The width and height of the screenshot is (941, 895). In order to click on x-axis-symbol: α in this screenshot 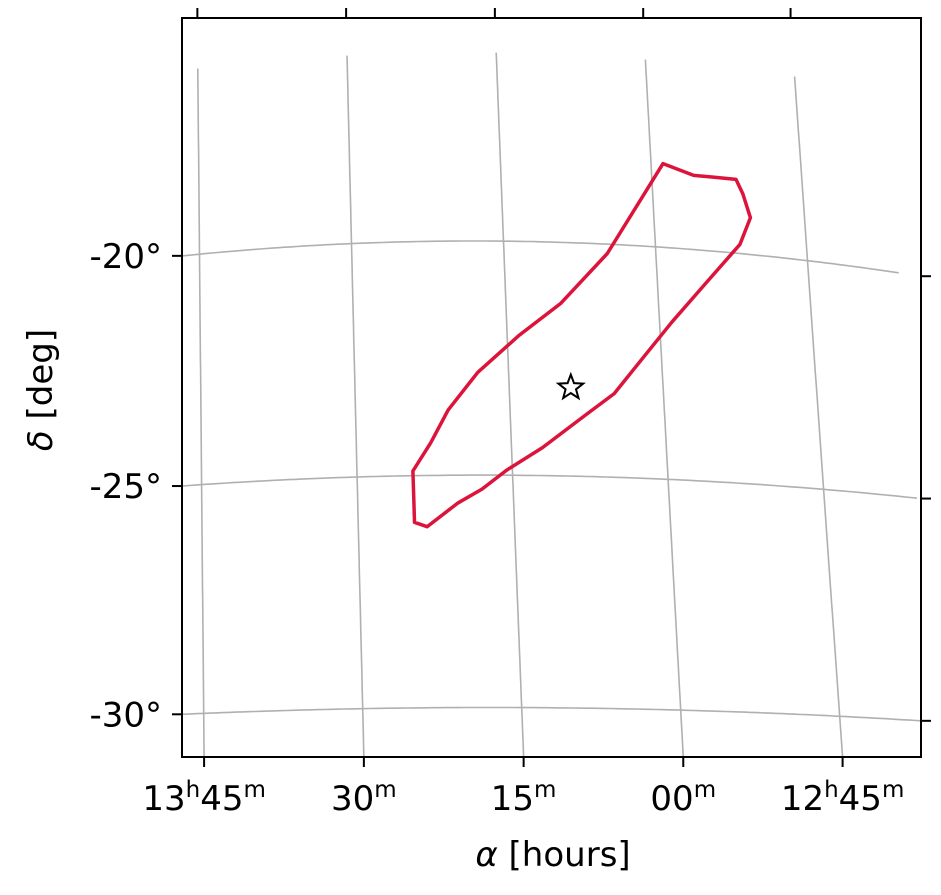, I will do `click(486, 855)`.